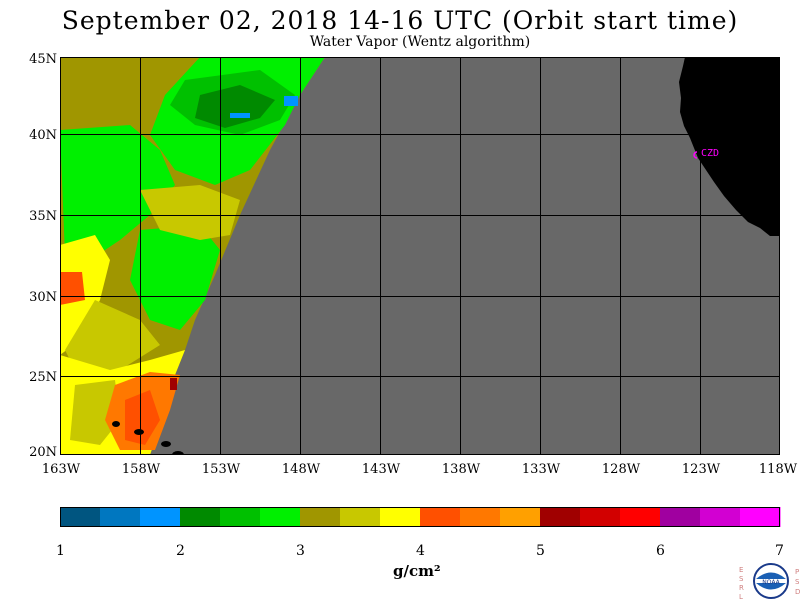  Describe the element at coordinates (43, 256) in the screenshot. I see `latitude-axis: 45N 40N 35N 30N 25N 20N` at that location.